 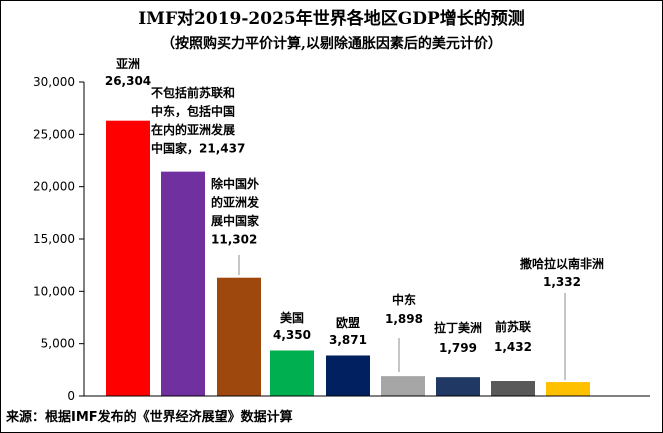 I want to click on data-label-2: 不包括前苏联和, so click(x=193, y=92).